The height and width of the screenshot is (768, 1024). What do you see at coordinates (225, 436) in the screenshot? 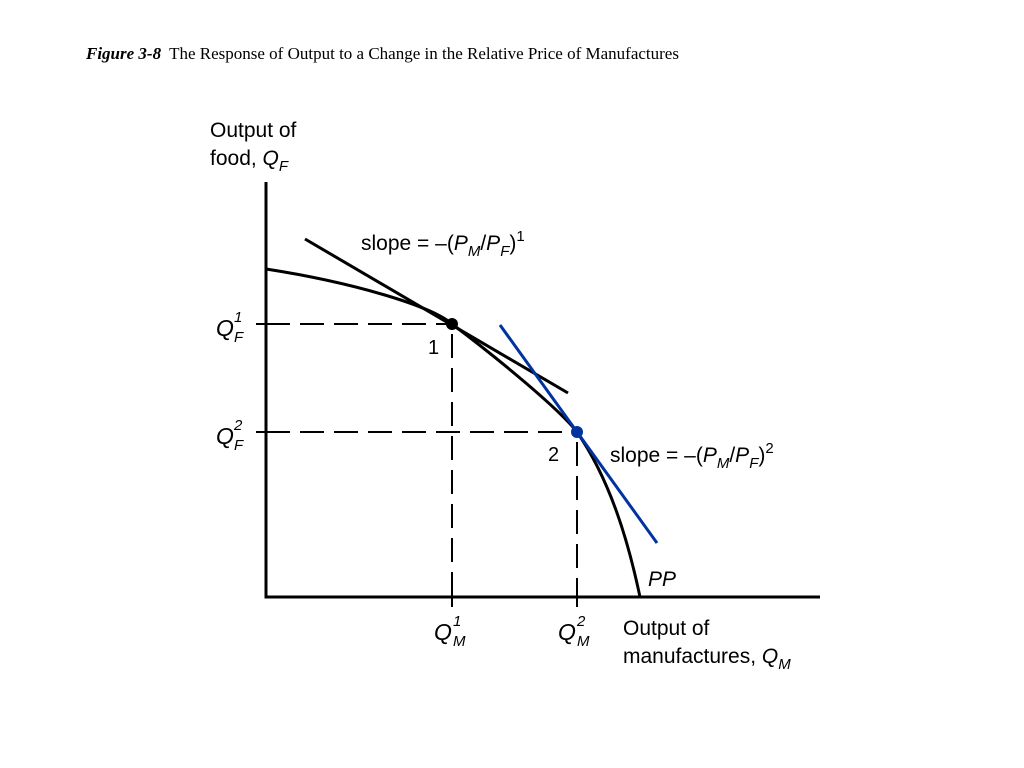
I see `qf2-label: Q` at bounding box center [225, 436].